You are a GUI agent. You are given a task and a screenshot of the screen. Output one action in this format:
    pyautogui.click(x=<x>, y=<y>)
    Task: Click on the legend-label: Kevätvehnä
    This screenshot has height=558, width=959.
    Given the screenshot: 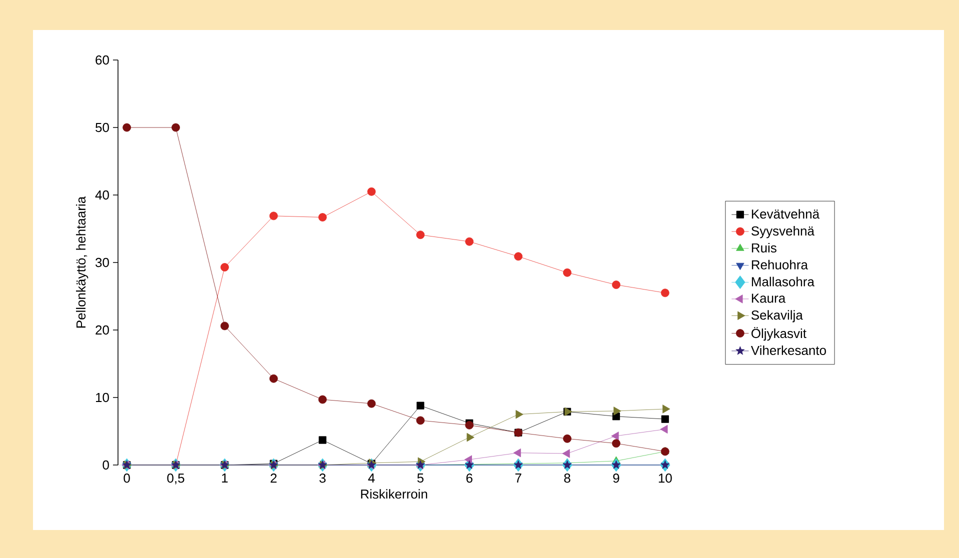 What is the action you would take?
    pyautogui.click(x=786, y=214)
    